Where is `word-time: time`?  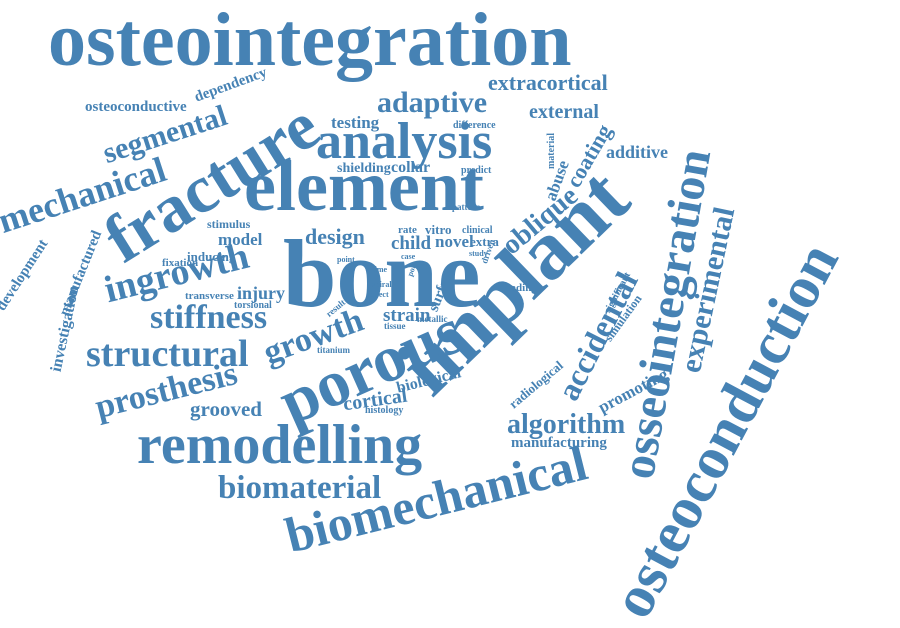 word-time: time is located at coordinates (380, 269).